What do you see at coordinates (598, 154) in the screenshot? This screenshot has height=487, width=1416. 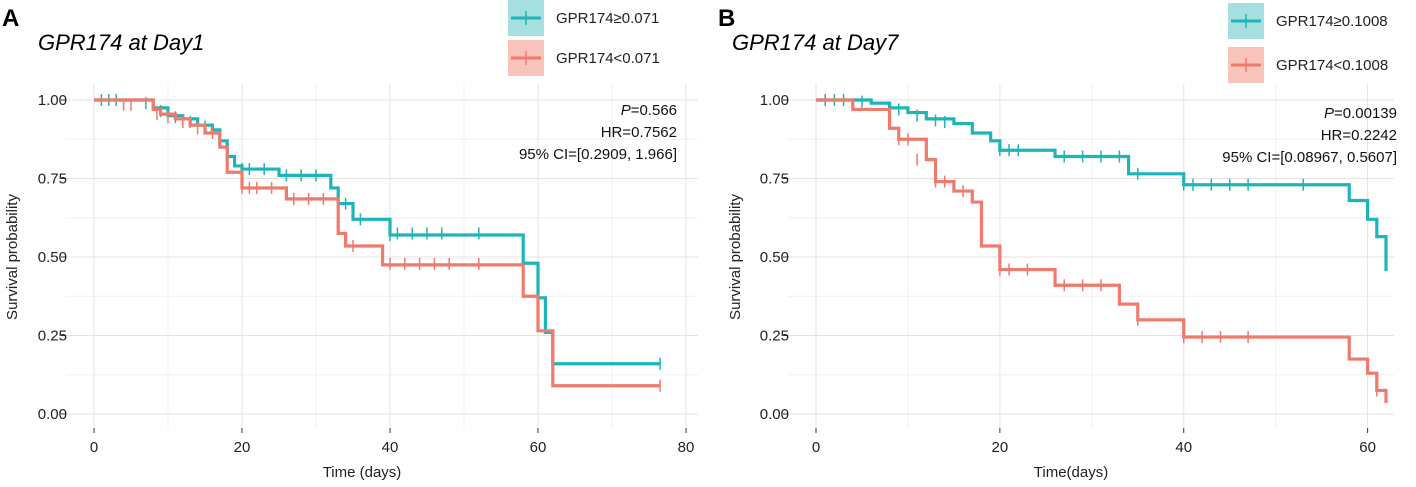 I see `confidence-interval-label: 95% CI=[0.2909, 1.966]` at bounding box center [598, 154].